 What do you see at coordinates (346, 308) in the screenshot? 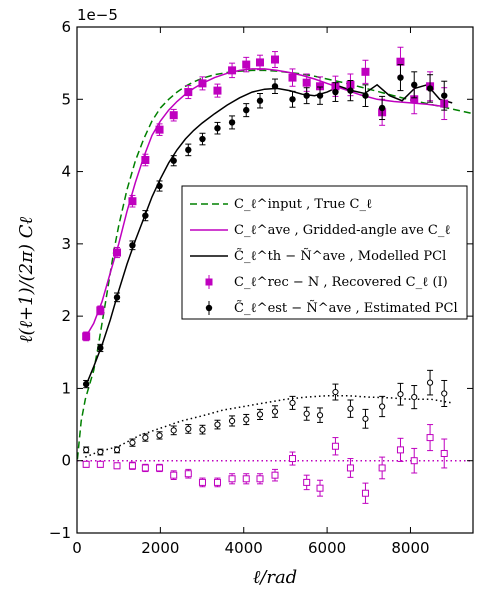
I see `legend-label: C̃_ℓ^est − Ñ^ave , Estimated PCl` at bounding box center [346, 308].